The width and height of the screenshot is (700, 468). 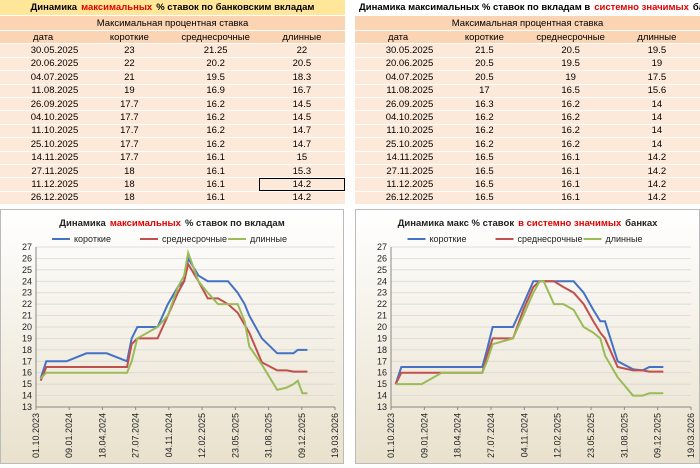 What do you see at coordinates (43, 77) in the screenshot?
I see `cell: 04.07.2025` at bounding box center [43, 77].